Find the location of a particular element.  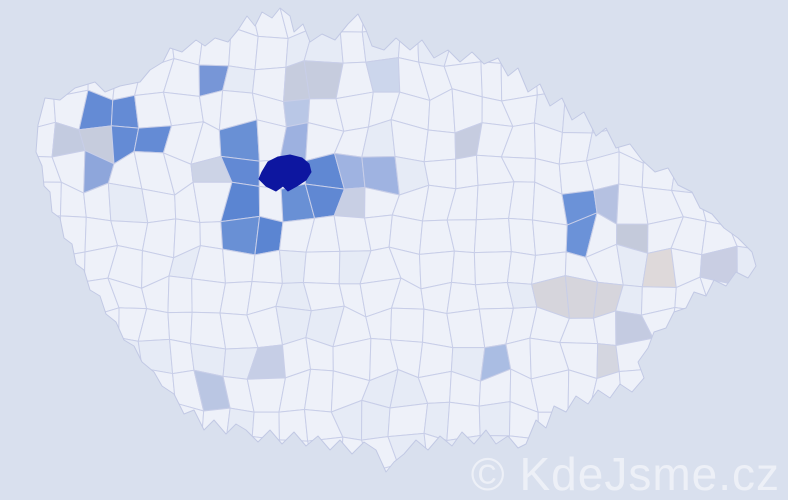

region-dobris is located at coordinates (269, 235).